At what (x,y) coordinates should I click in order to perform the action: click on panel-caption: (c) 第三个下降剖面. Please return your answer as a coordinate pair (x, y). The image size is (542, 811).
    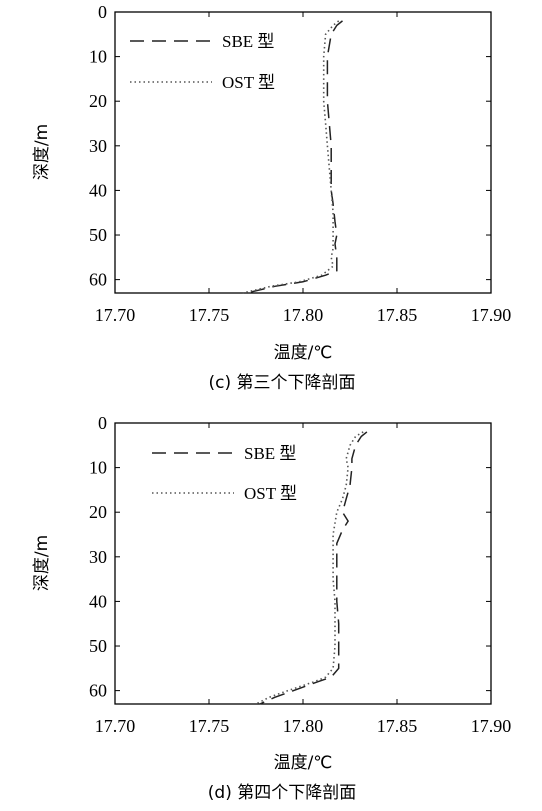
    Looking at the image, I should click on (281, 383).